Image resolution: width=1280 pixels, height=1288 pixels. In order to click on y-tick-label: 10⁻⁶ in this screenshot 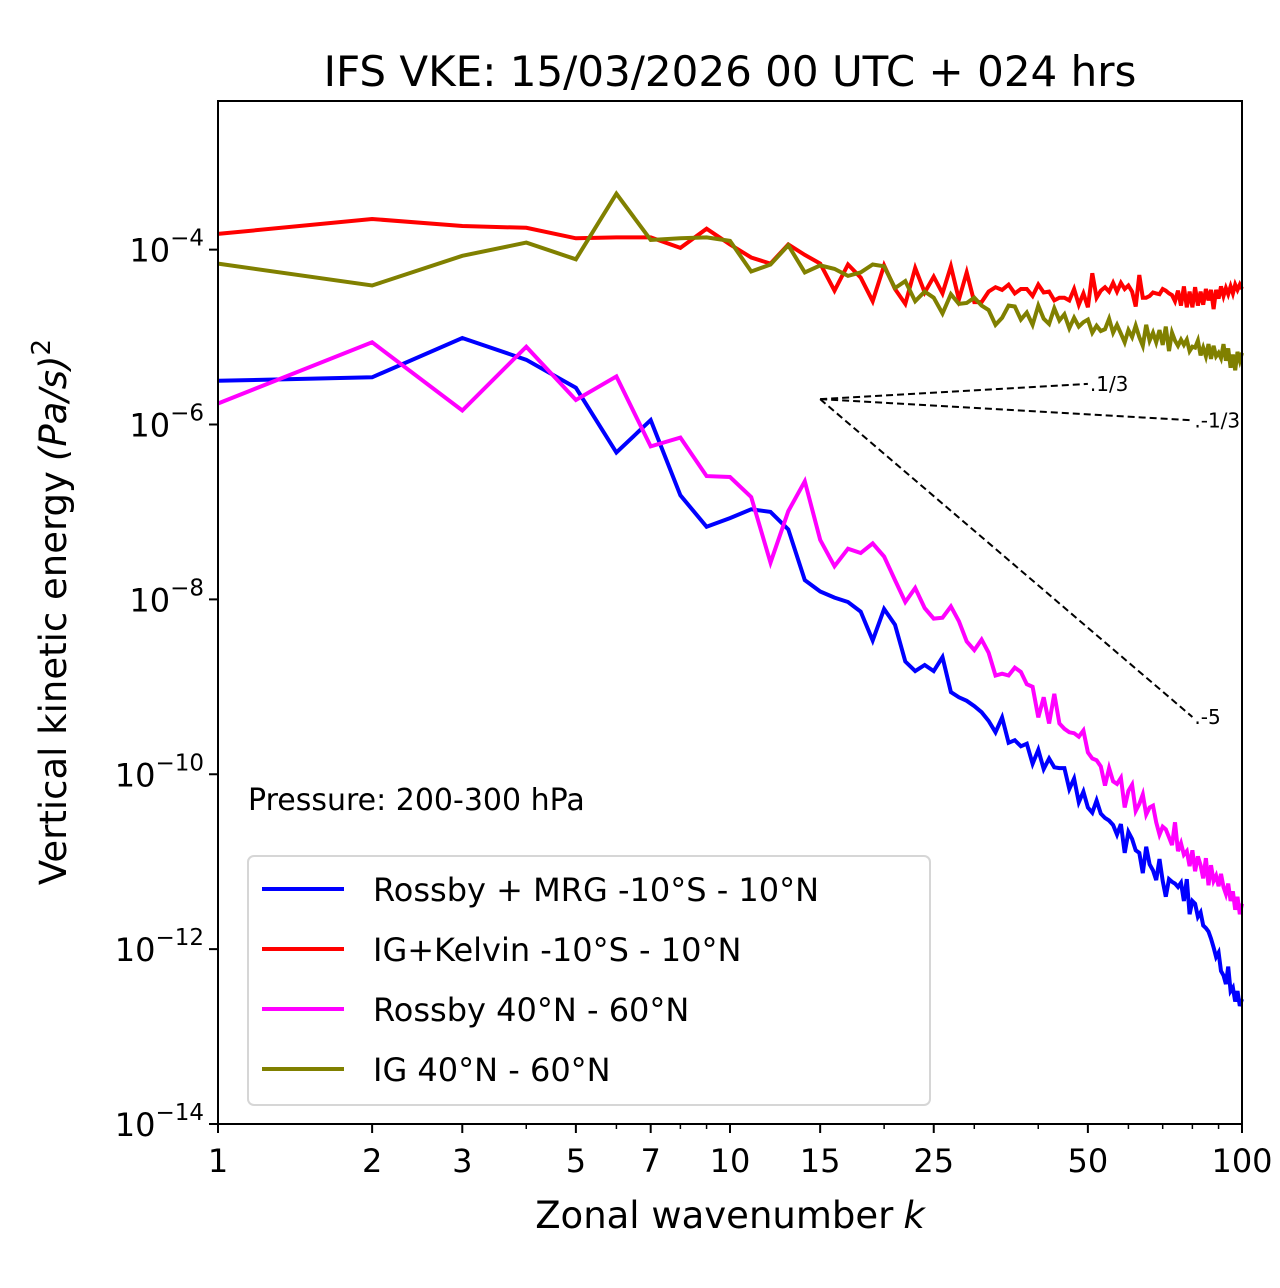, I will do `click(166, 423)`.